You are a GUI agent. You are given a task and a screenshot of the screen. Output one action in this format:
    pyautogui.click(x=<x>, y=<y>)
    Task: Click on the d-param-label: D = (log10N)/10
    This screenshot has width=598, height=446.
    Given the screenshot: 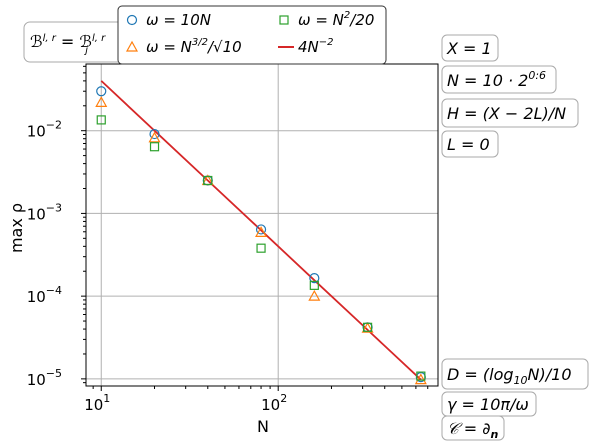 What is the action you would take?
    pyautogui.click(x=509, y=376)
    